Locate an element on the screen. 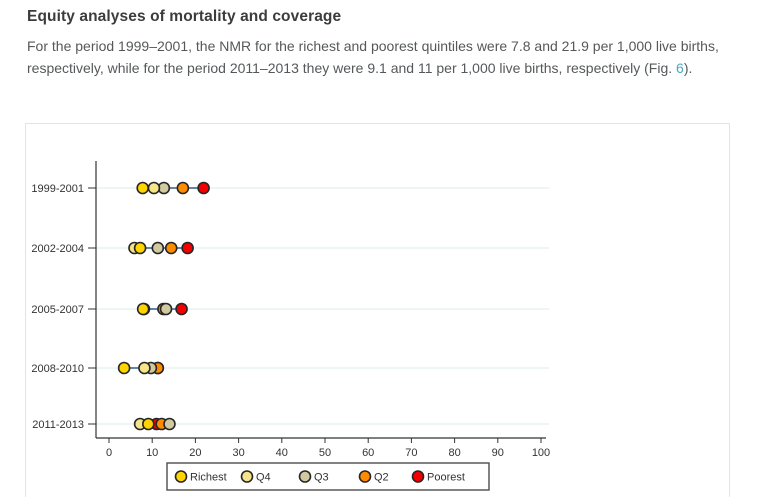 The width and height of the screenshot is (778, 497). legend-label-q4: Q4 is located at coordinates (263, 478).